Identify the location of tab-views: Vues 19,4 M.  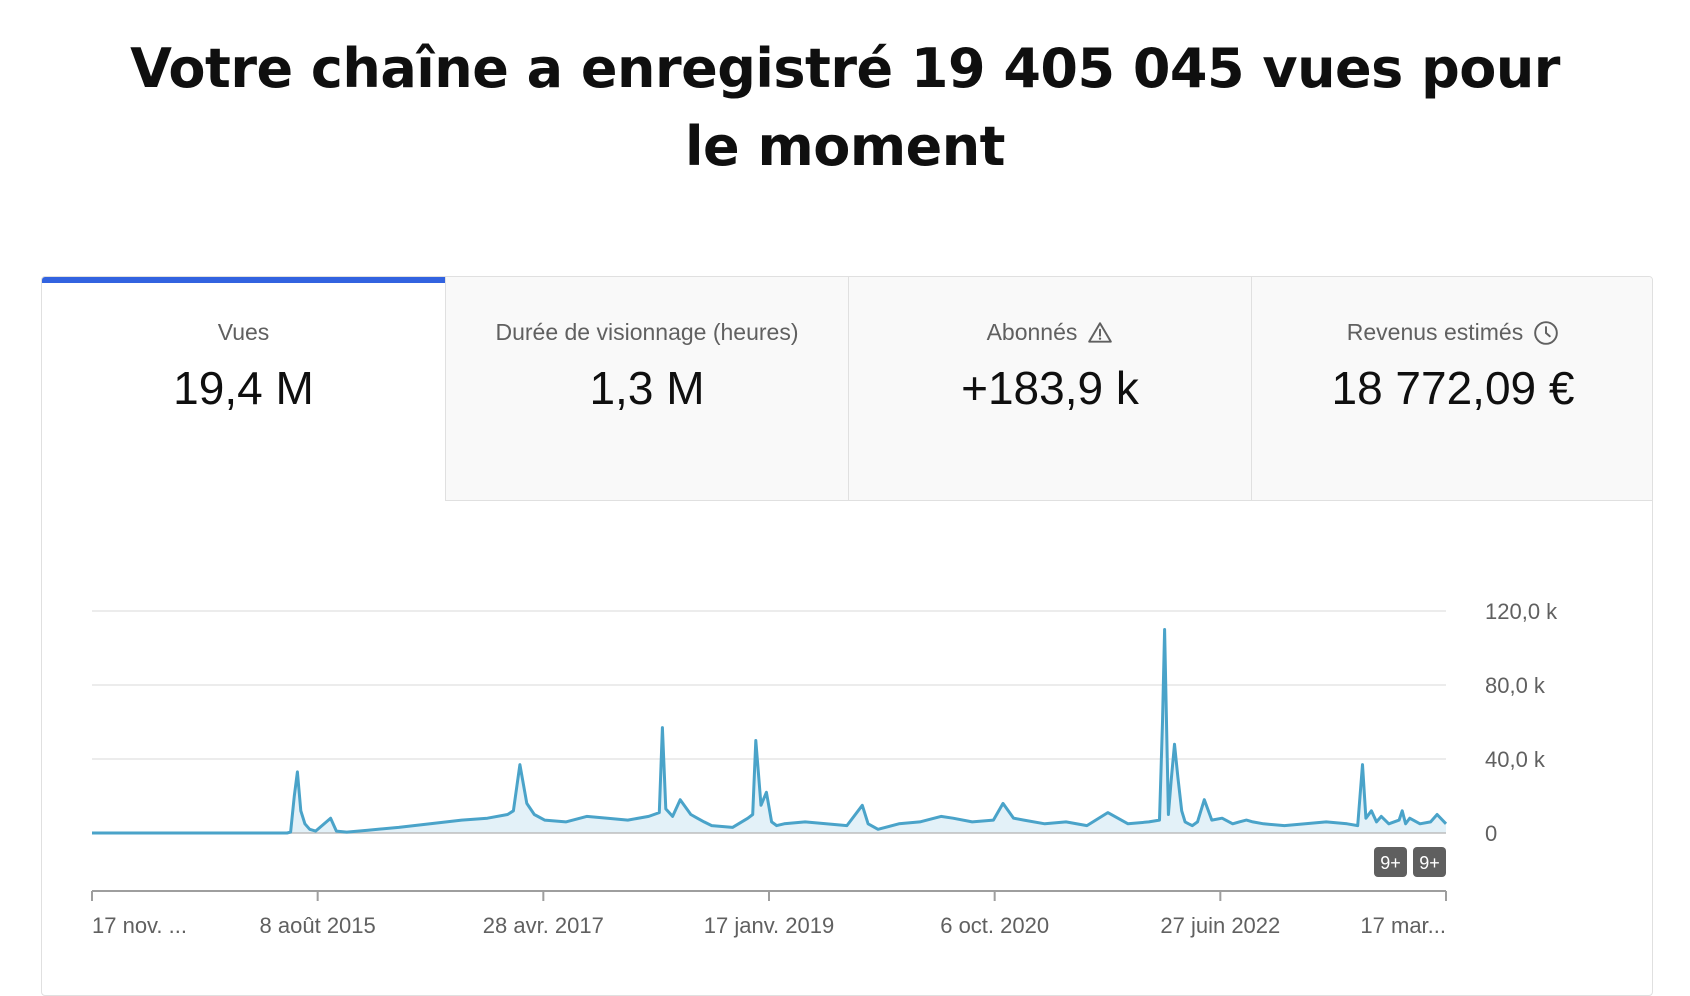
(243, 389).